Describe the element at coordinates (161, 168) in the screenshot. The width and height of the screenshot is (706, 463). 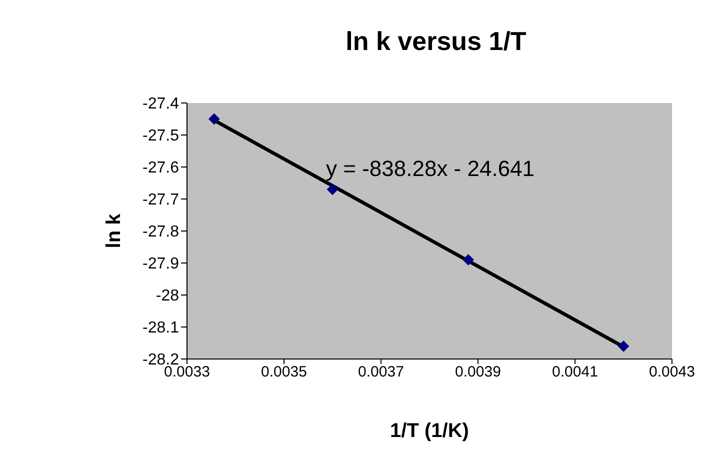
I see `y-tick-label: -27.6` at that location.